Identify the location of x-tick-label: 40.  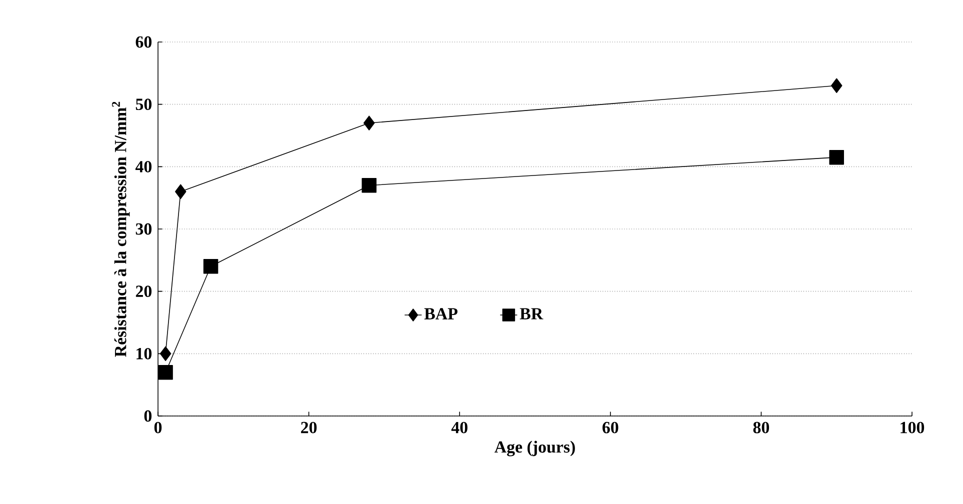
(459, 428).